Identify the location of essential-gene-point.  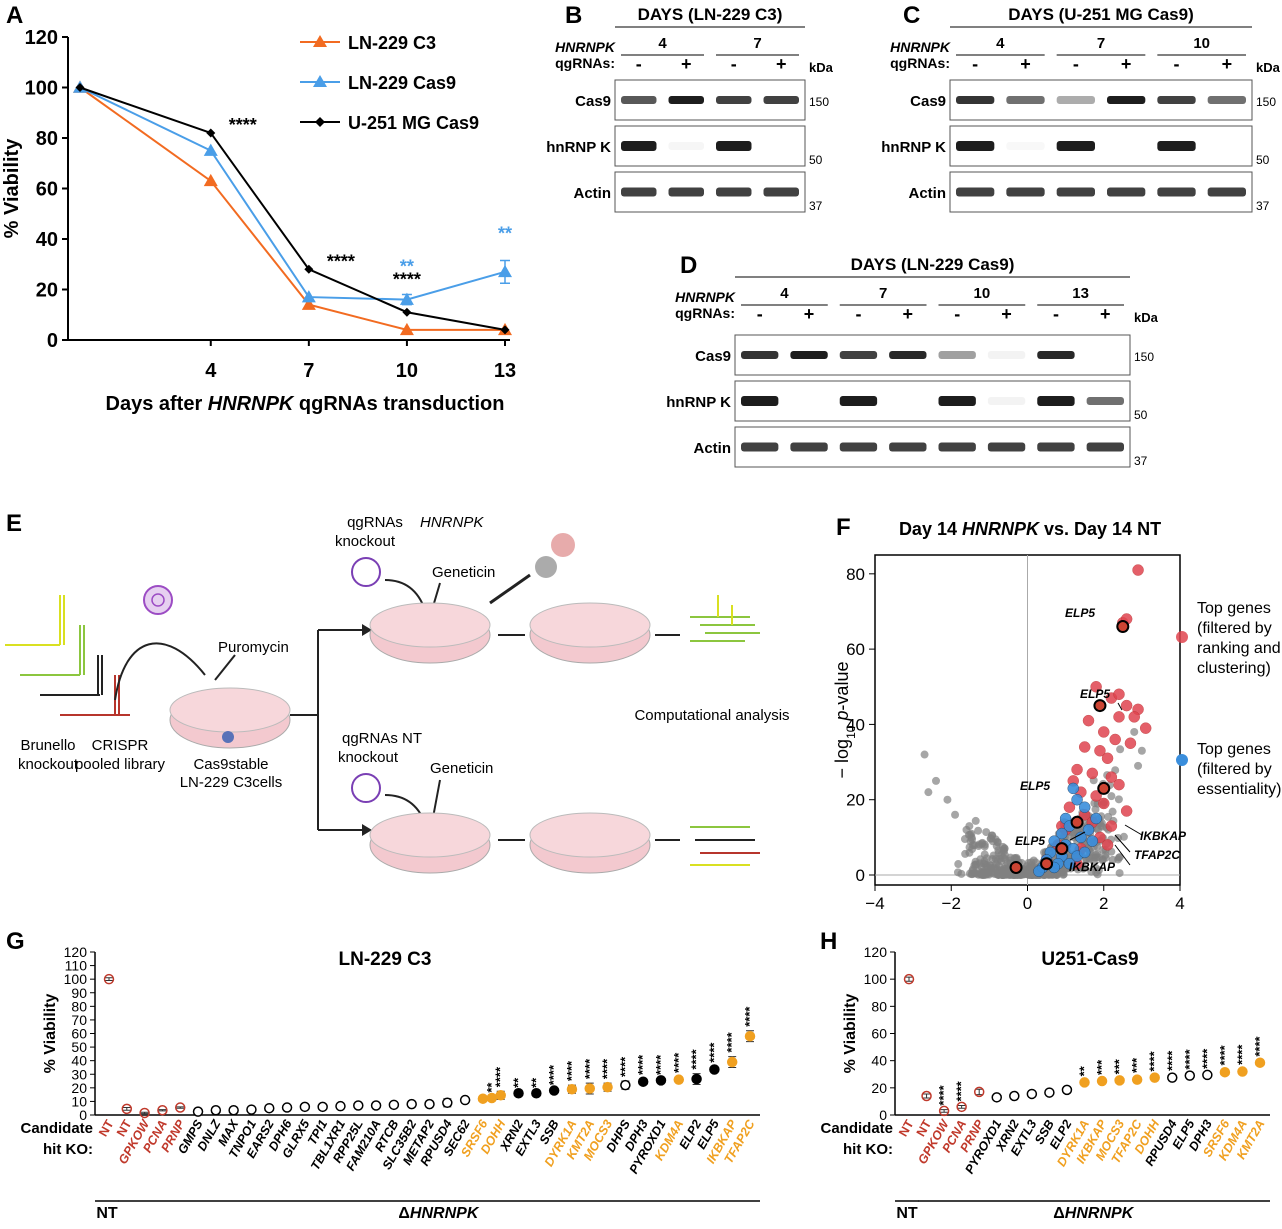
(1039, 871).